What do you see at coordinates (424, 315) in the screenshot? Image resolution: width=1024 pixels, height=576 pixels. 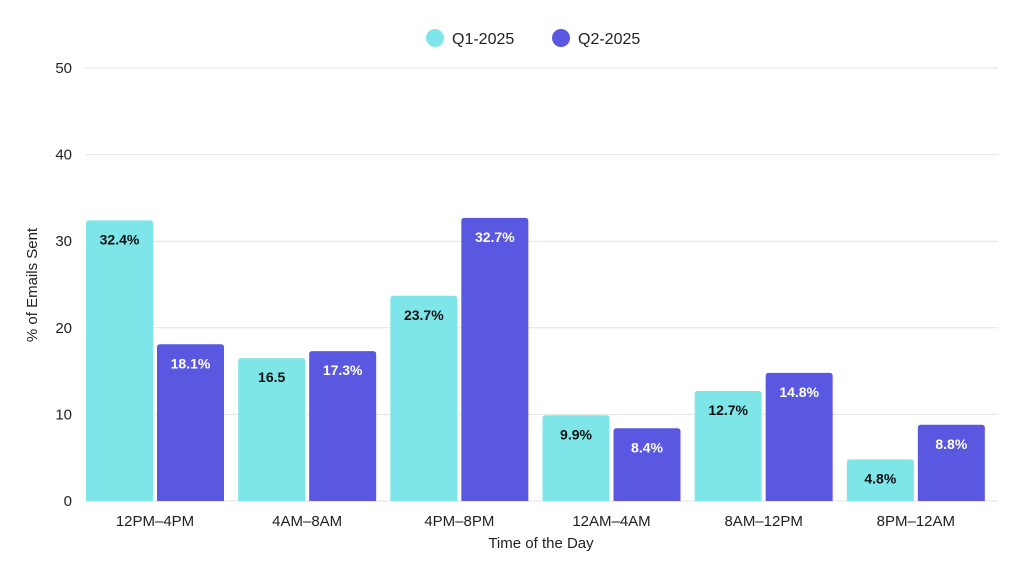 I see `data-label: 23.7%` at bounding box center [424, 315].